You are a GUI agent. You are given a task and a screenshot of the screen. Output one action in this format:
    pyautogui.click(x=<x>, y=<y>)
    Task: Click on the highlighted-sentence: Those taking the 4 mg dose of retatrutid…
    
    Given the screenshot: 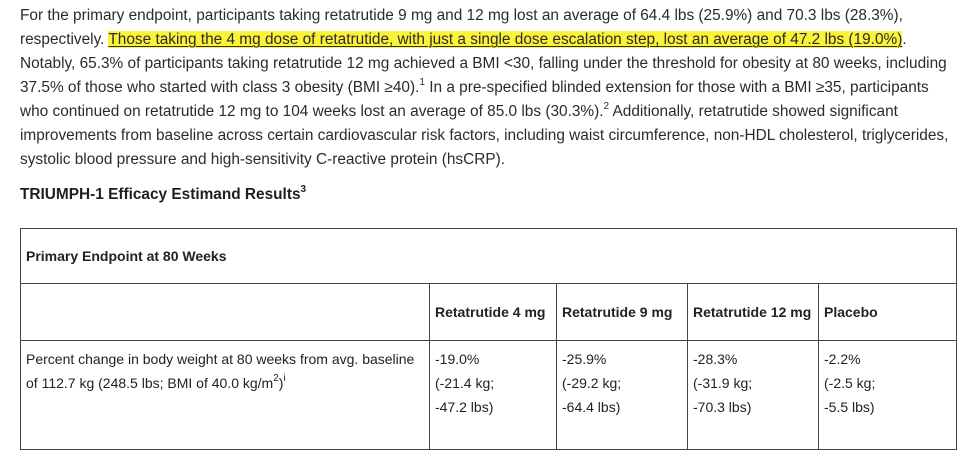 What is the action you would take?
    pyautogui.click(x=505, y=39)
    